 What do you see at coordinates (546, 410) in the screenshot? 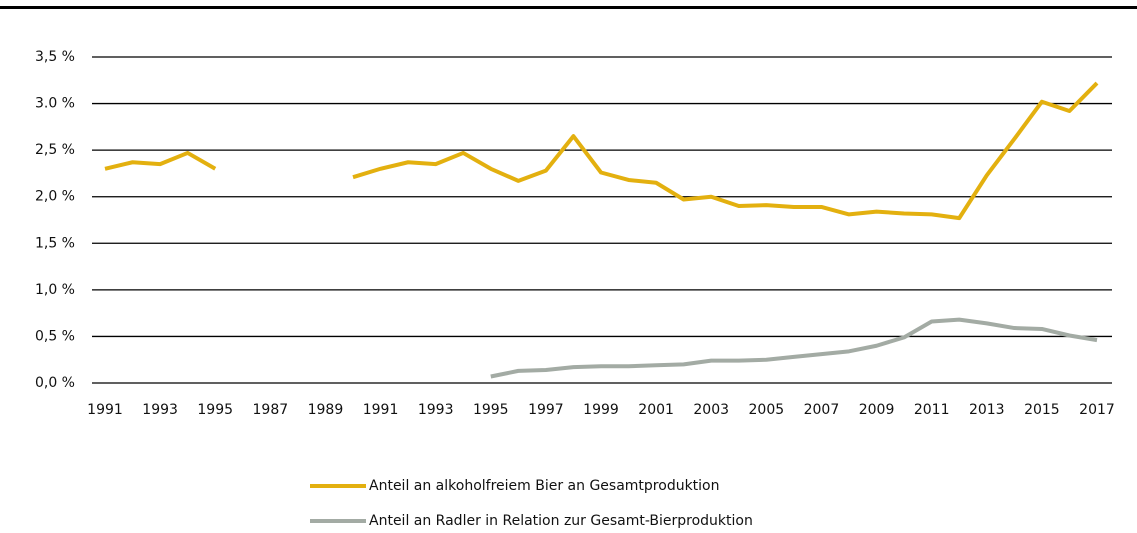
I see `x-tick-label: 1997` at bounding box center [546, 410].